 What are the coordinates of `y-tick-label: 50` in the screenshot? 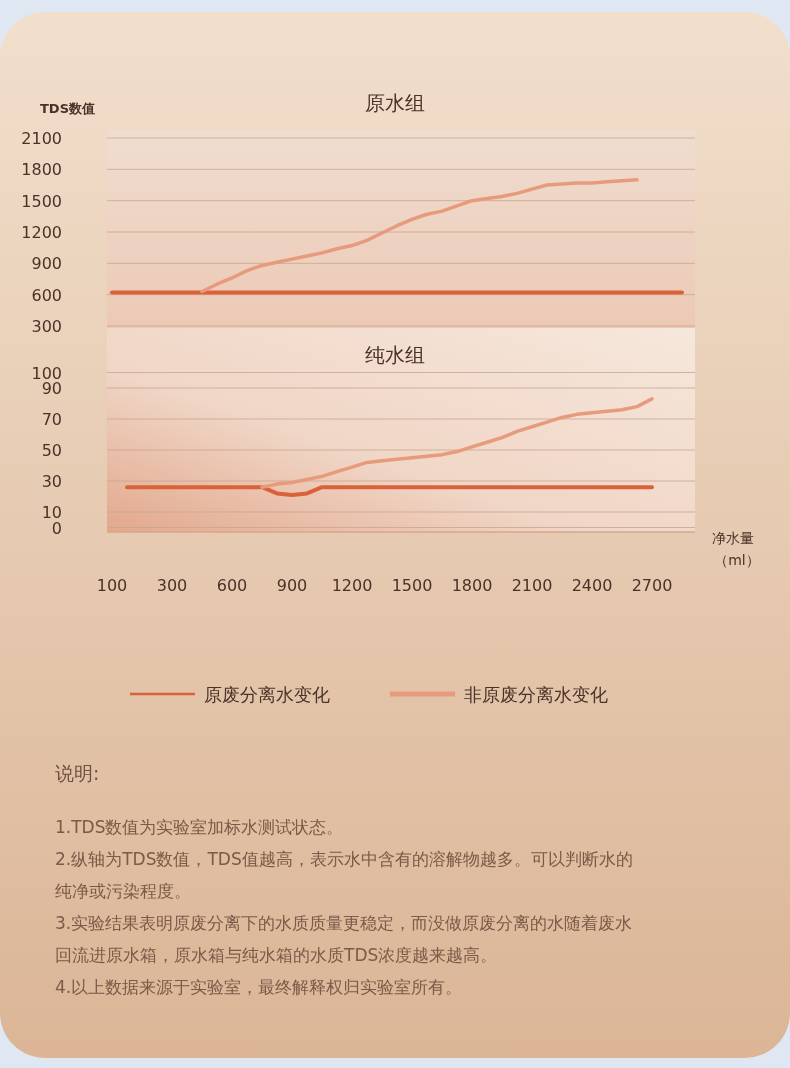 It's located at (51, 450).